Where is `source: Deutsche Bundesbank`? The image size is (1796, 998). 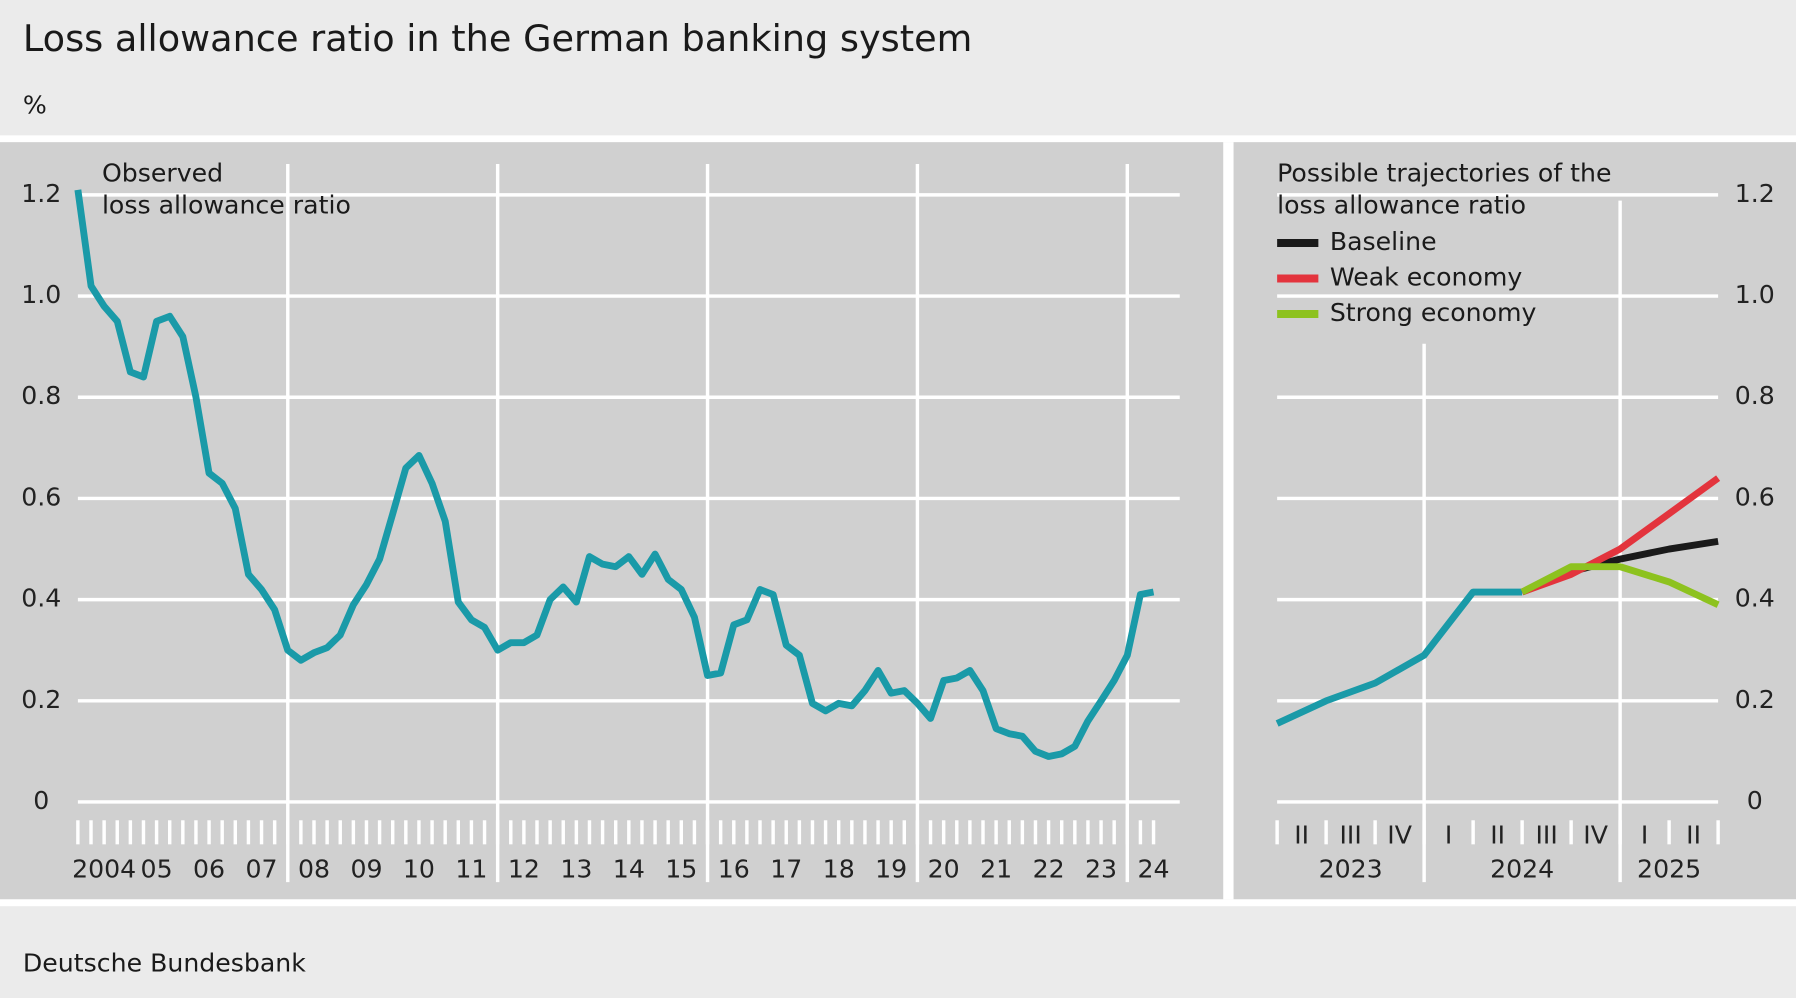 source: Deutsche Bundesbank is located at coordinates (164, 963).